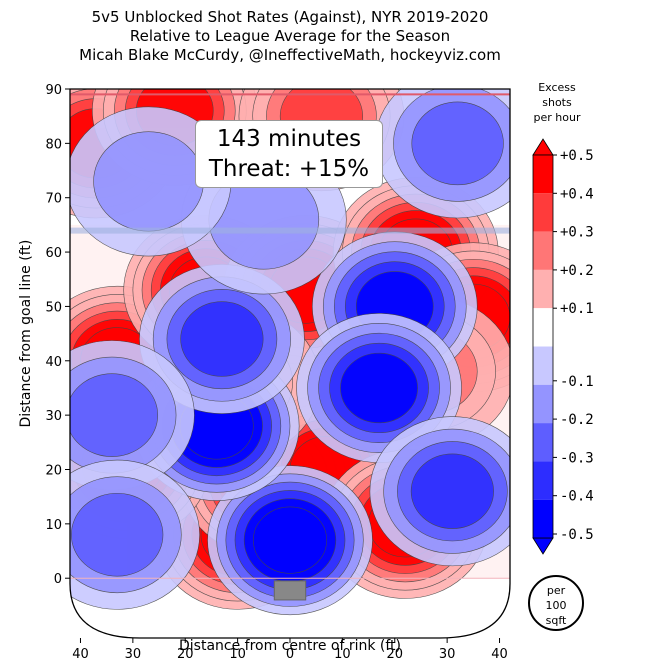 This screenshot has height=669, width=649. I want to click on colorbar-extend-min, so click(543, 546).